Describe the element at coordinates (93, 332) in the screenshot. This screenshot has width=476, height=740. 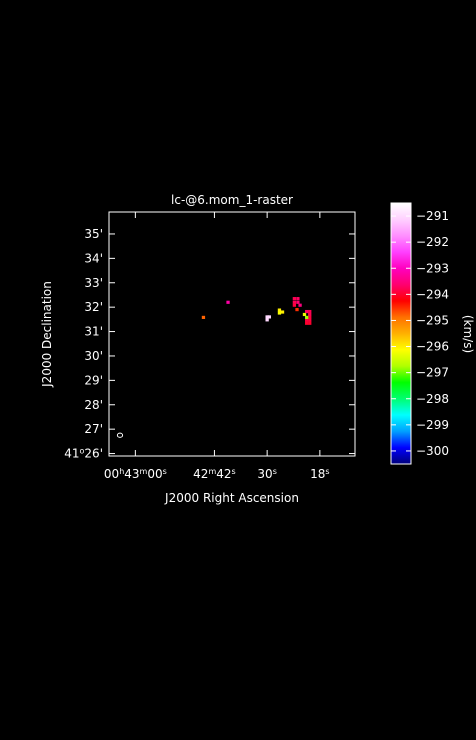
I see `y-tick-label: 31'` at that location.